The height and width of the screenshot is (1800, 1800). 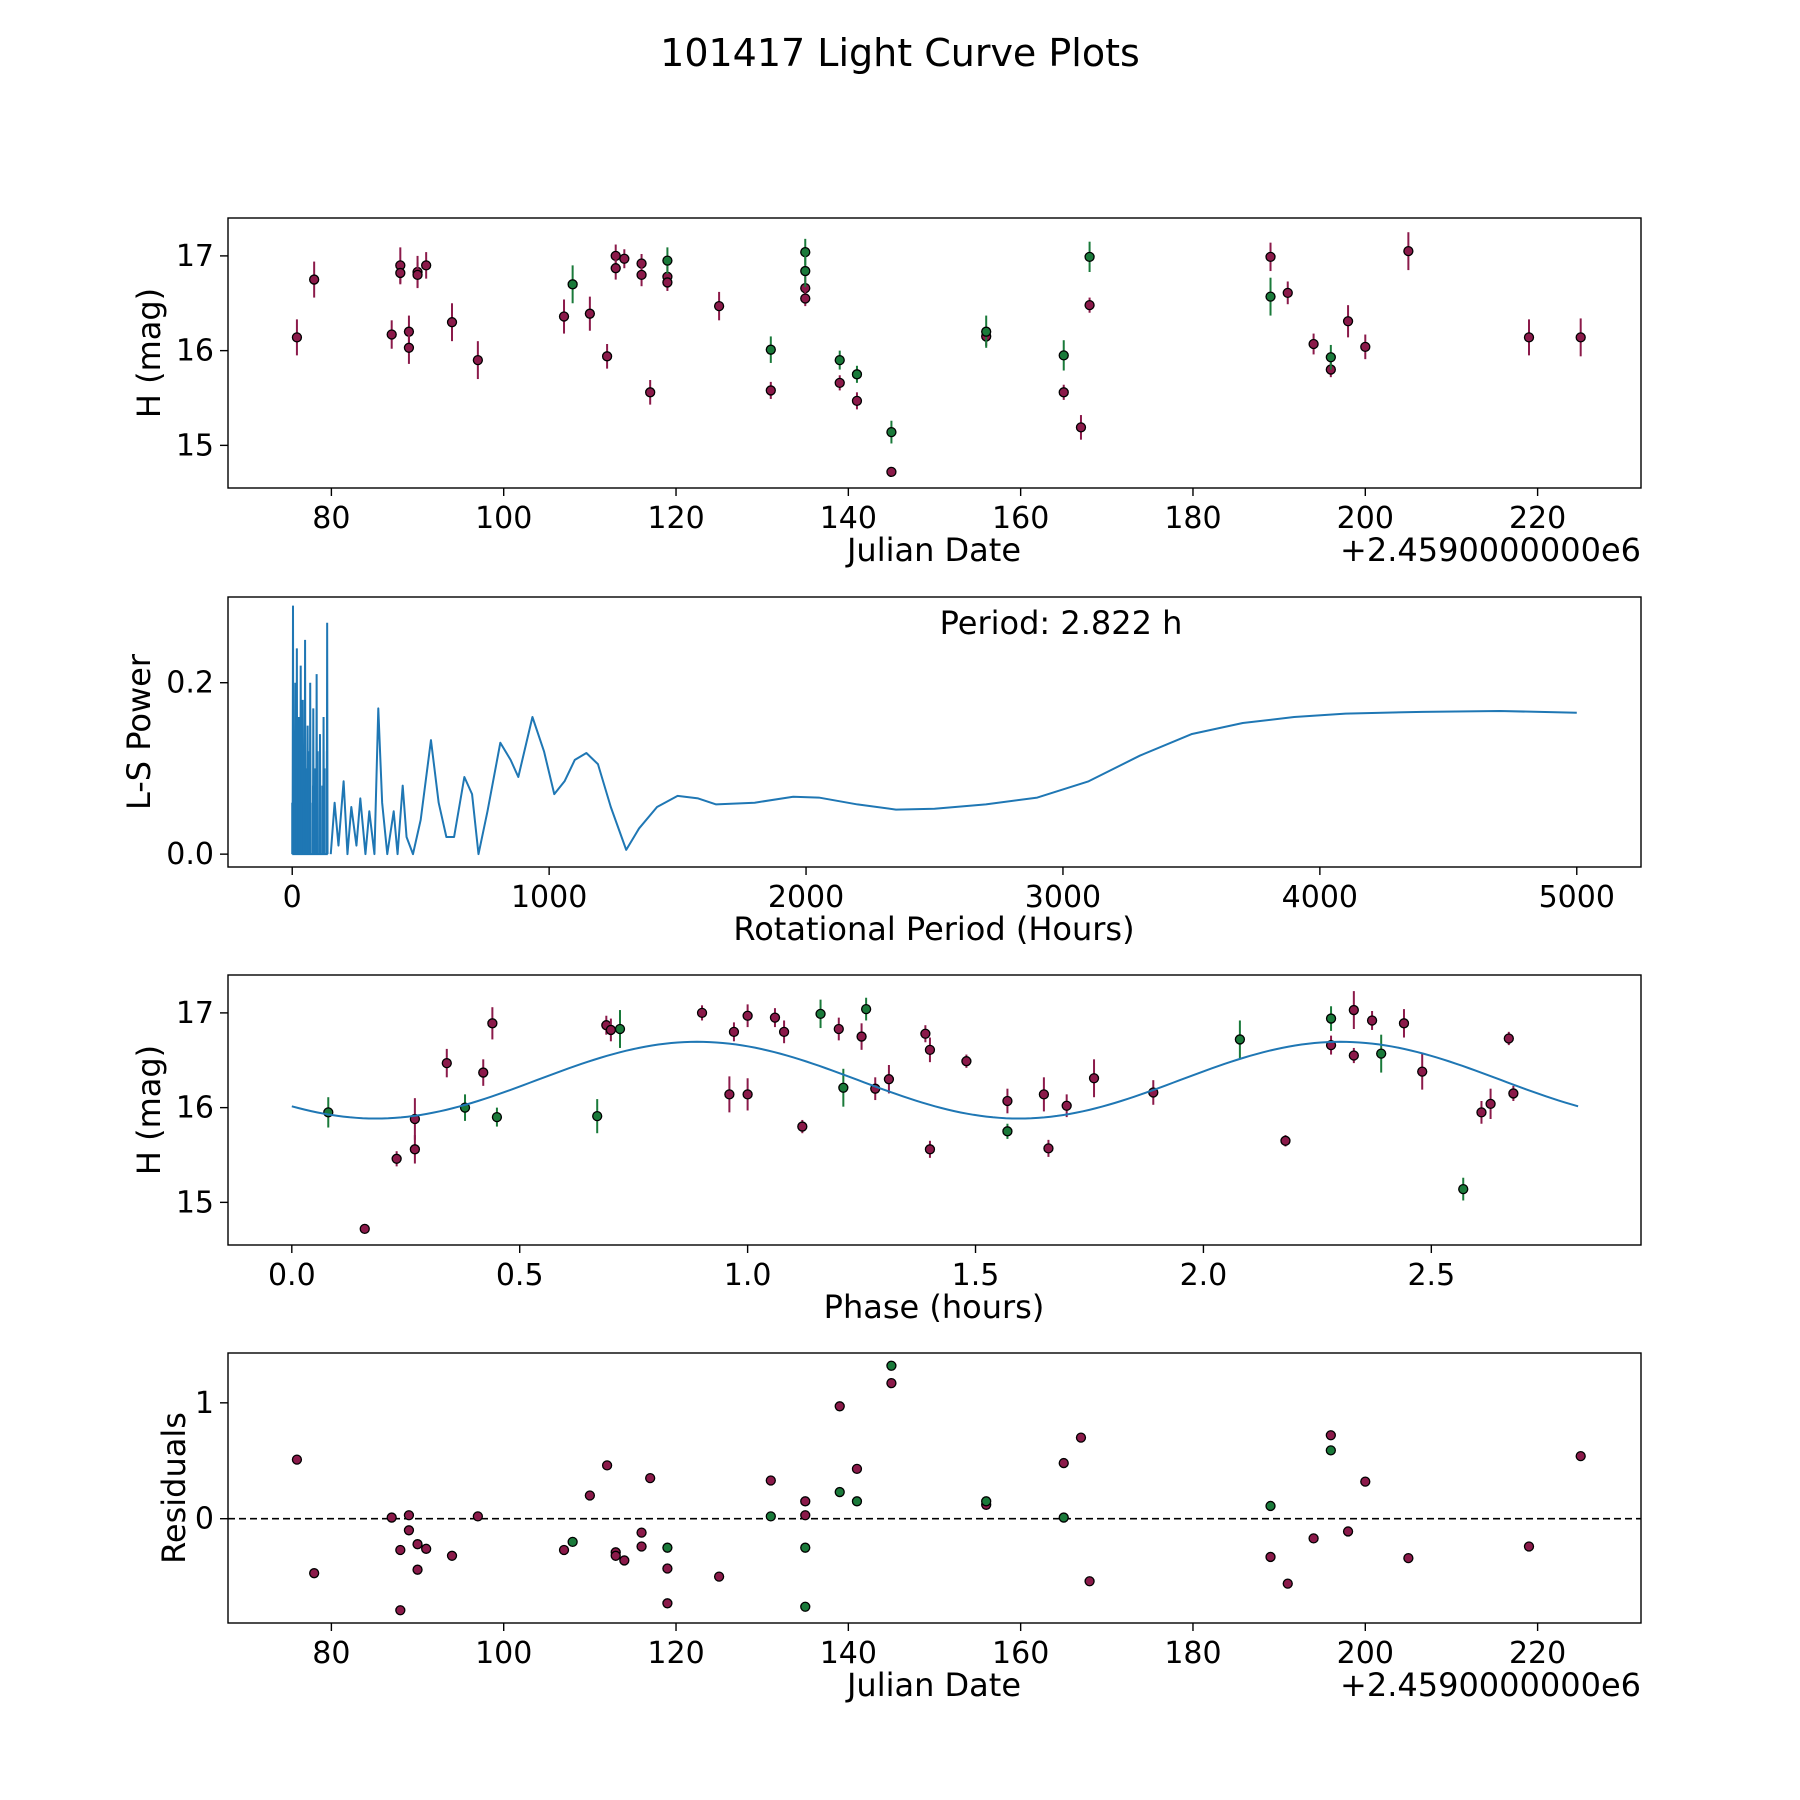 I want to click on lightcurve-ticks: 80 100 120 140 160 180 200 220 15 16 17, so click(x=871, y=387).